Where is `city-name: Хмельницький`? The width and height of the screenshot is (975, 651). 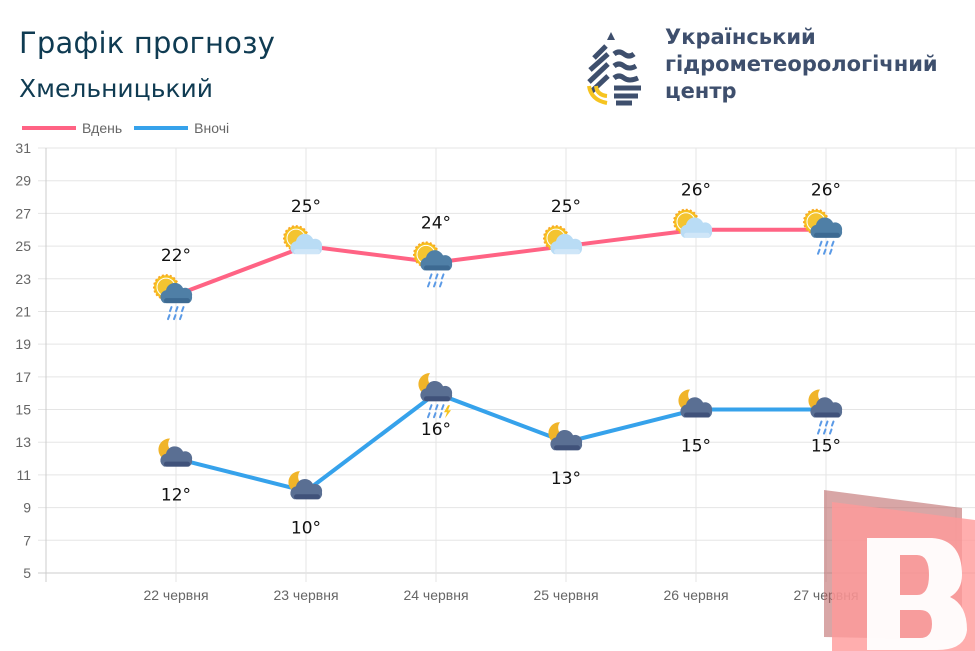 city-name: Хмельницький is located at coordinates (116, 88).